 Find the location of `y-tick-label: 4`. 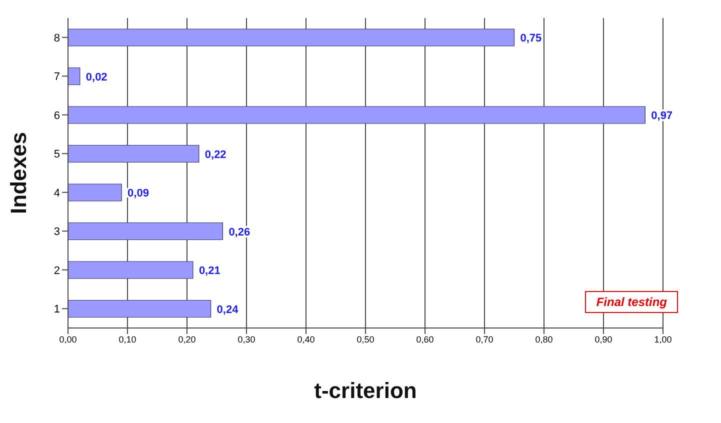

y-tick-label: 4 is located at coordinates (57, 193).